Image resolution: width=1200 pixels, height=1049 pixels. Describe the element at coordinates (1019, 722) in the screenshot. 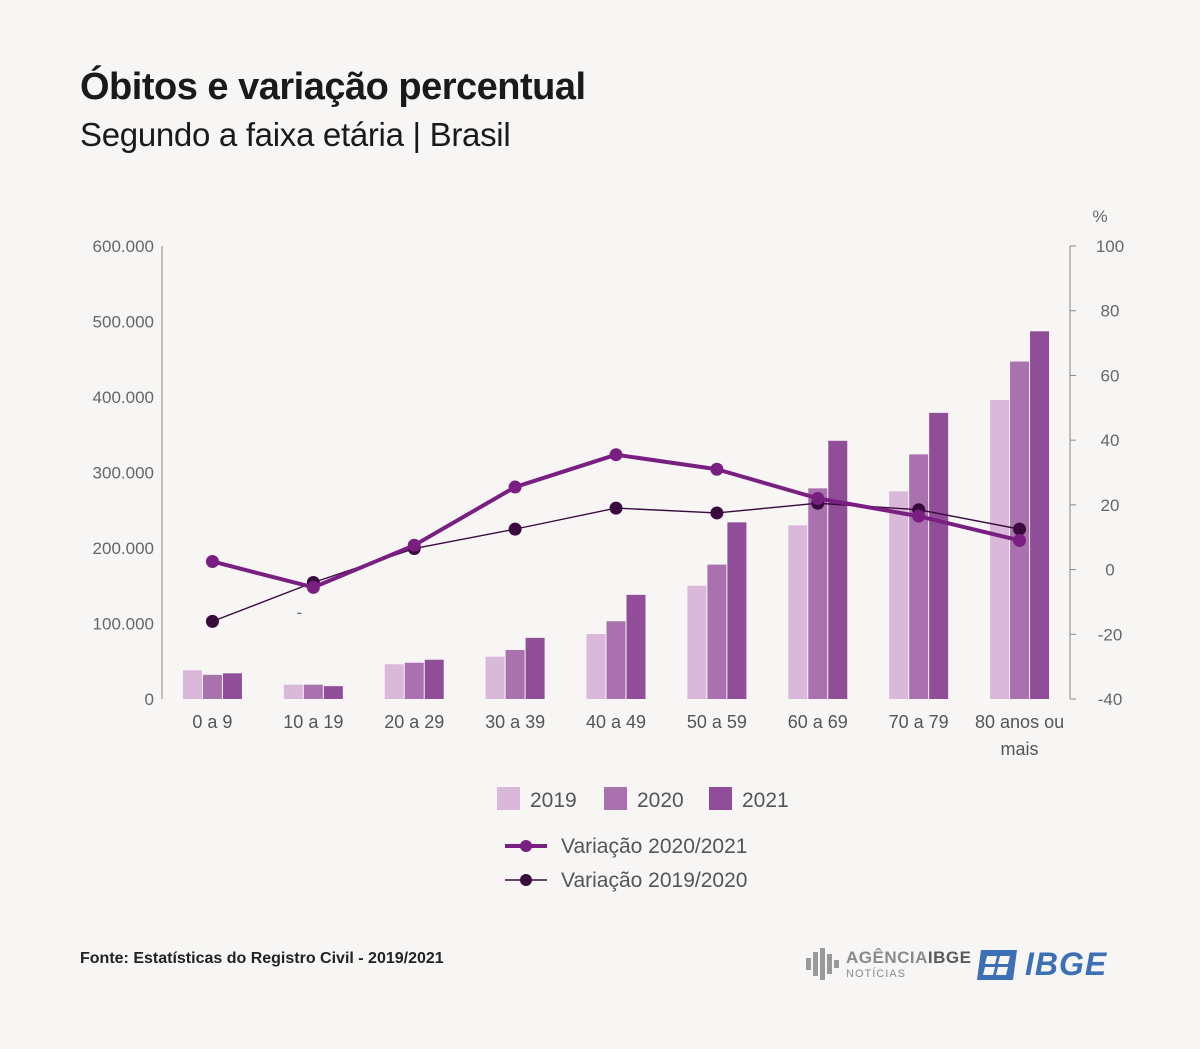

I see `x-tick-label: 80 anos ou` at that location.